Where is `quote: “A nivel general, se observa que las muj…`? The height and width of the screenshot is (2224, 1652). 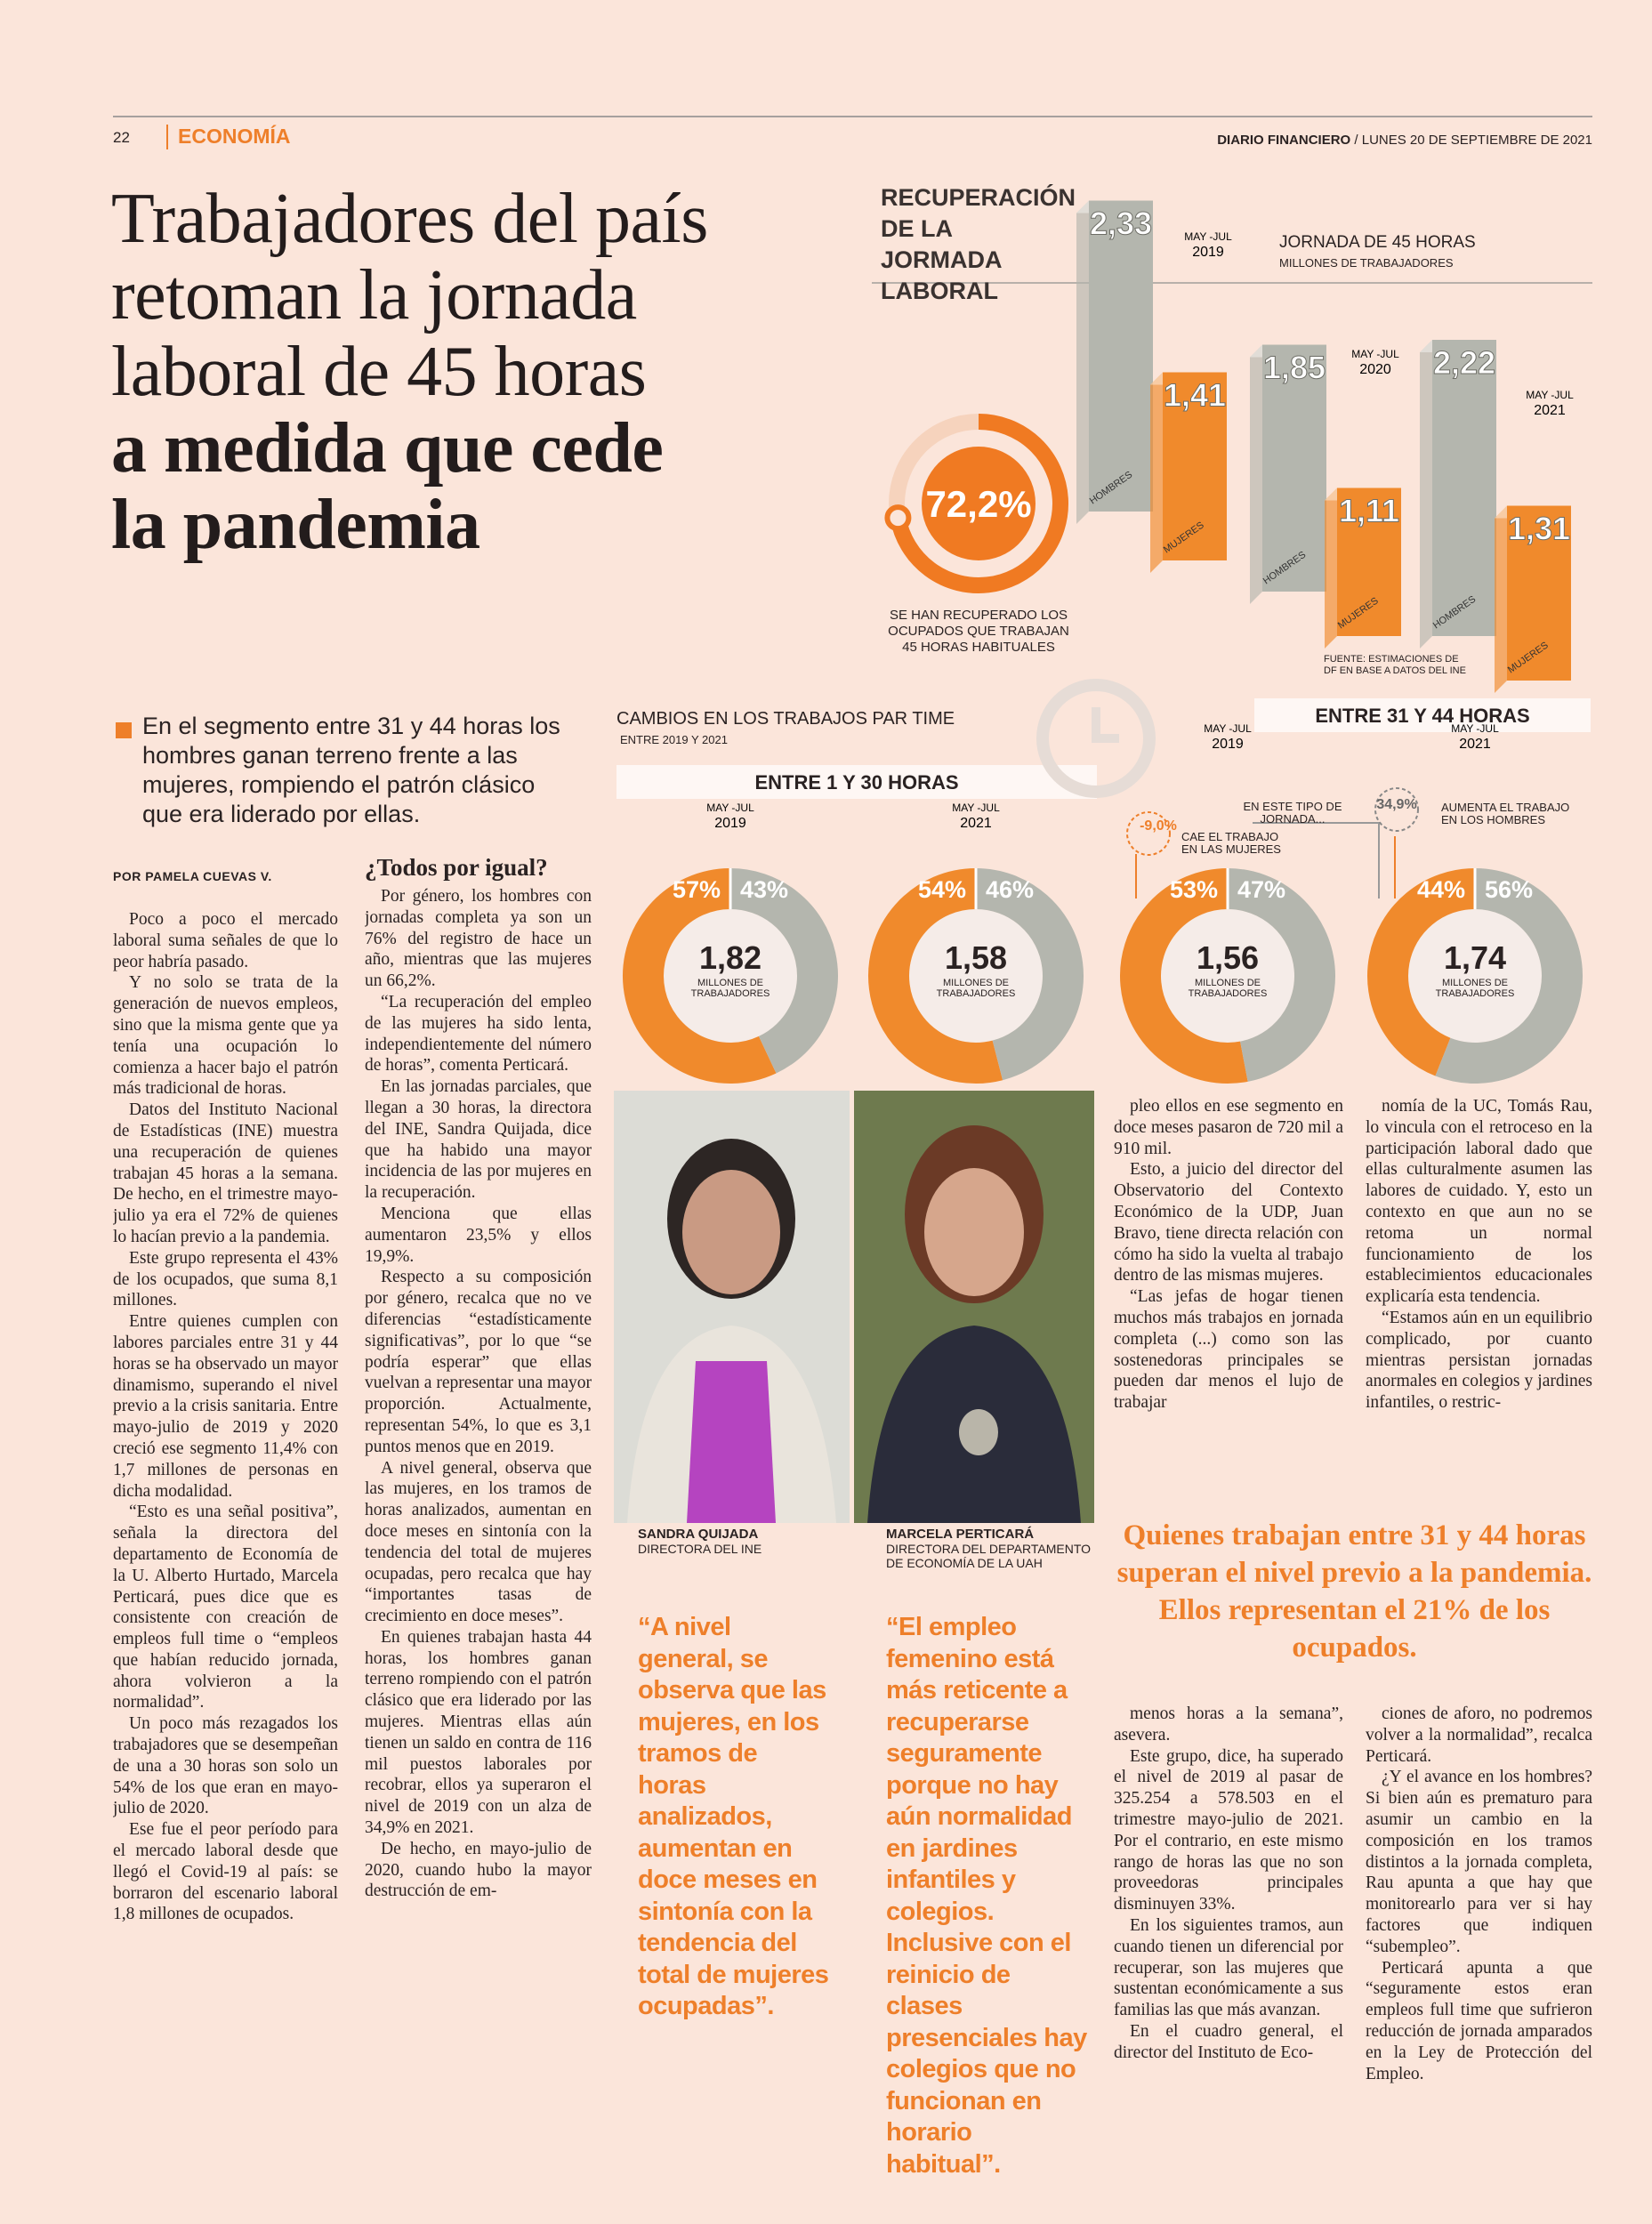
quote: “A nivel general, se observa que las muj… is located at coordinates (733, 1816).